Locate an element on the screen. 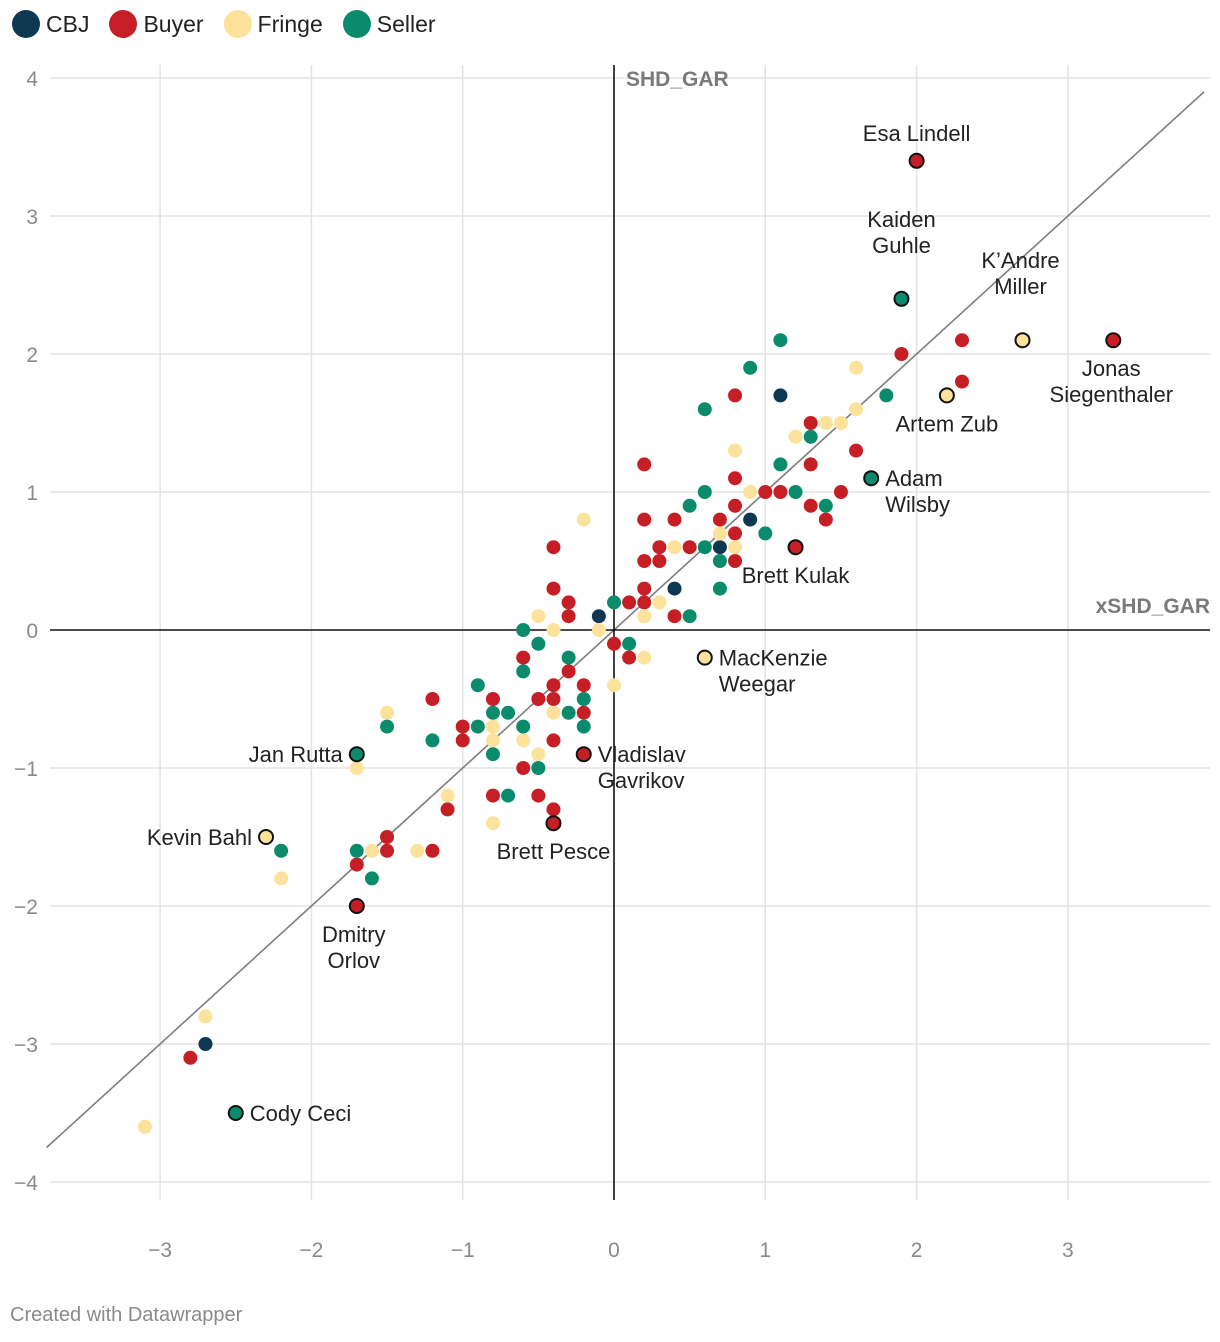 The height and width of the screenshot is (1342, 1220). y-tick-label: 4 is located at coordinates (32, 79).